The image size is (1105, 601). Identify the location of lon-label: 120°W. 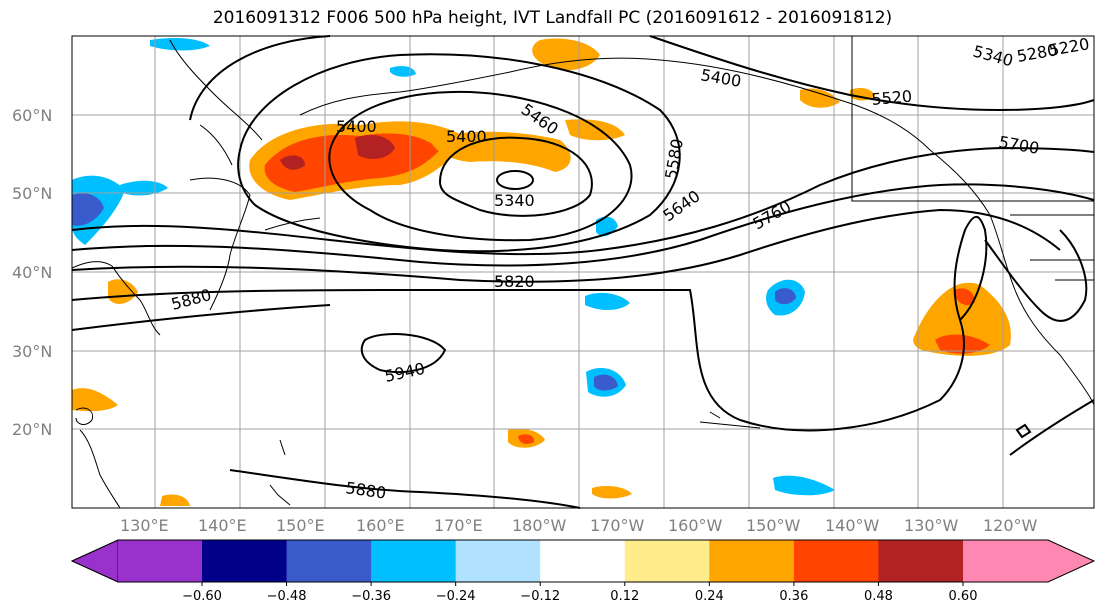
(1010, 525).